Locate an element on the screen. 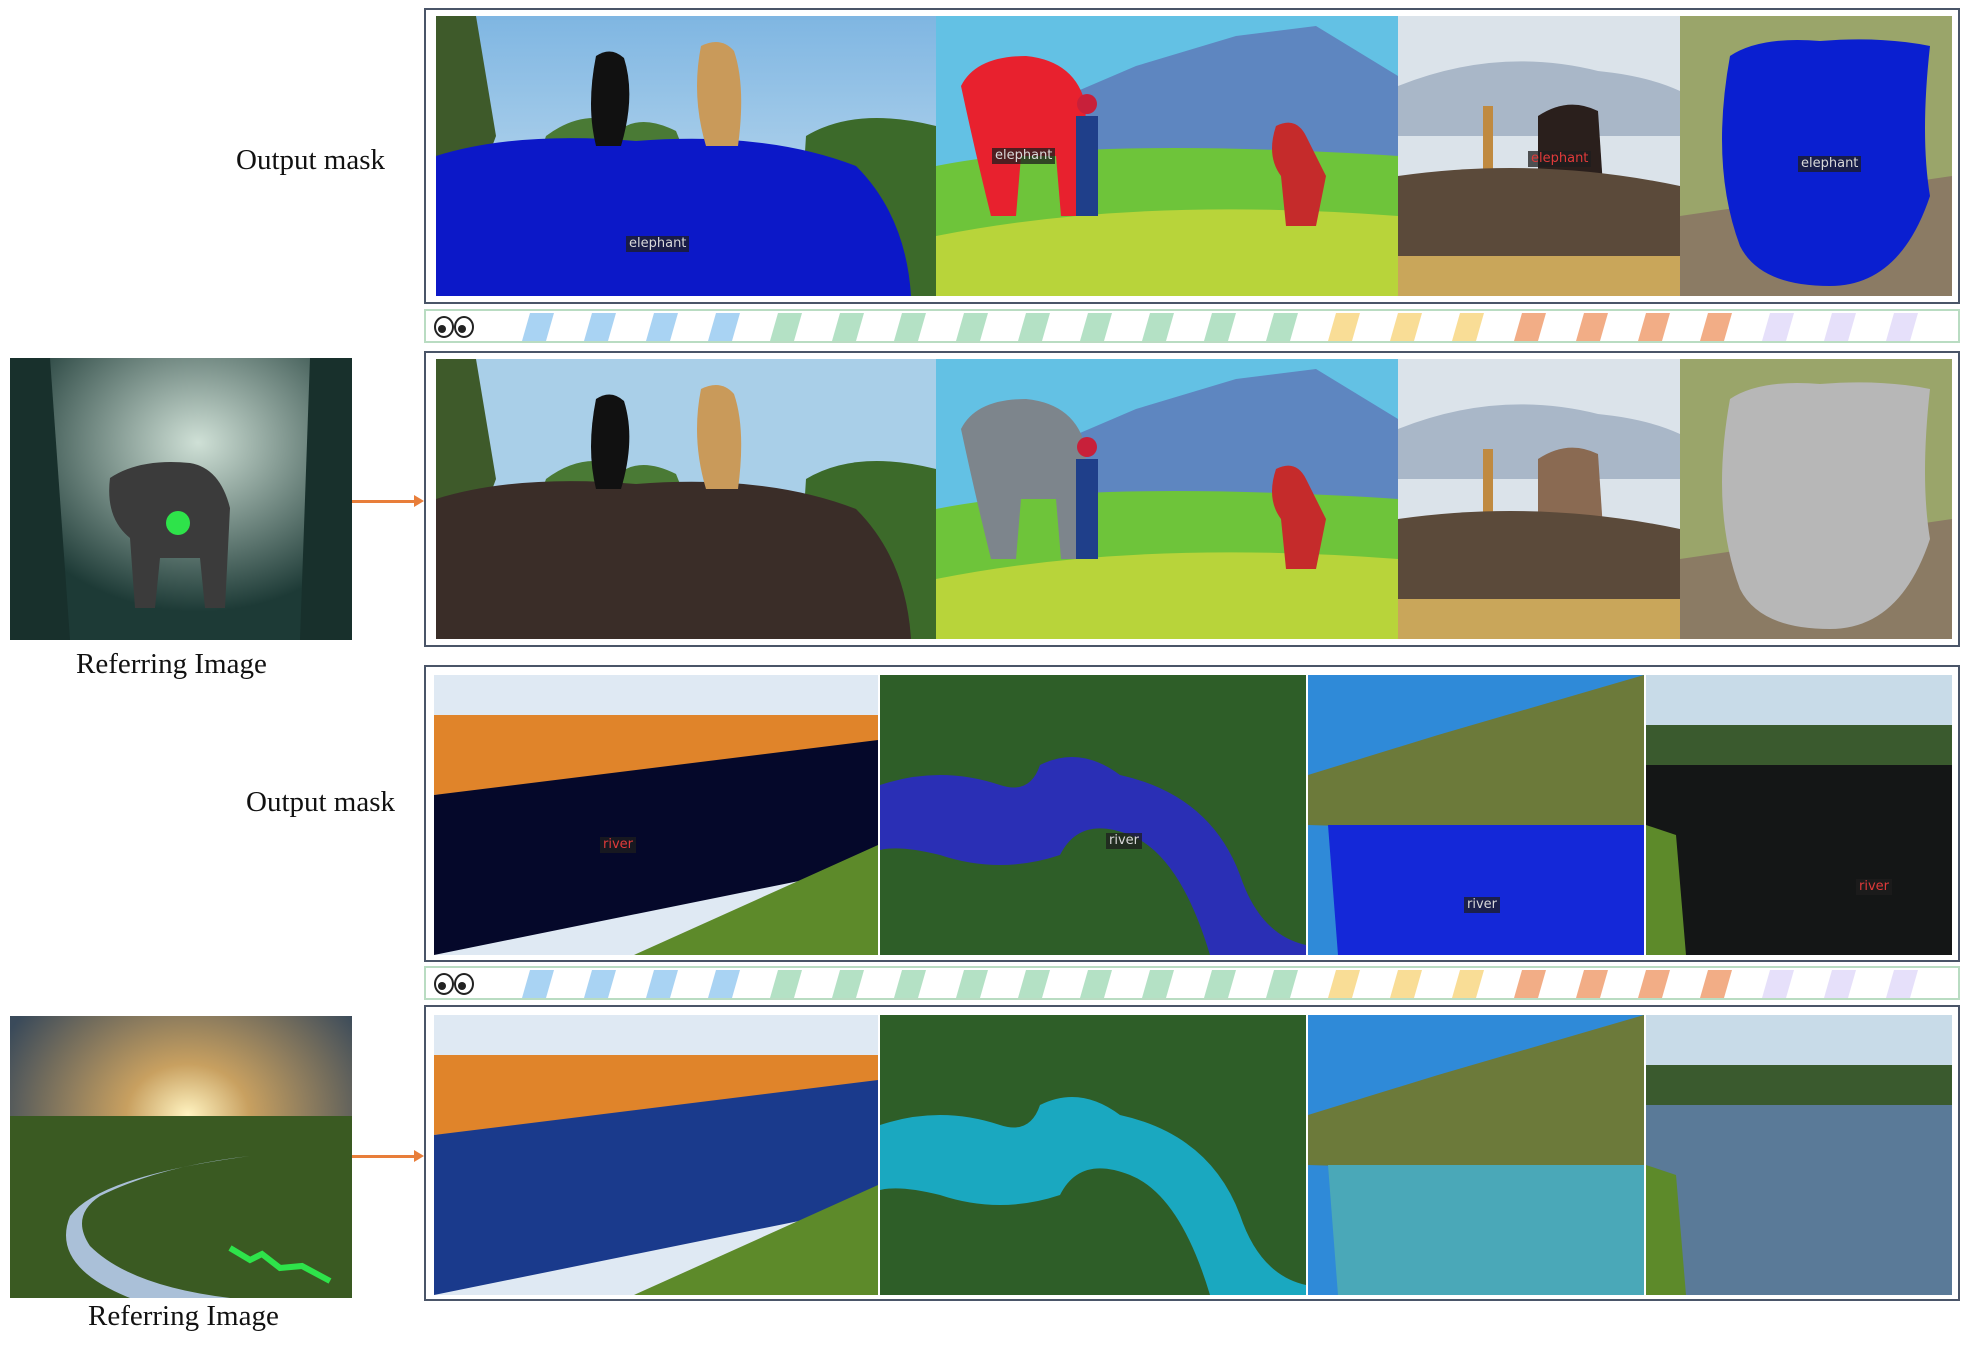  mask-tile-dogs-elephant: elephant is located at coordinates (686, 156).